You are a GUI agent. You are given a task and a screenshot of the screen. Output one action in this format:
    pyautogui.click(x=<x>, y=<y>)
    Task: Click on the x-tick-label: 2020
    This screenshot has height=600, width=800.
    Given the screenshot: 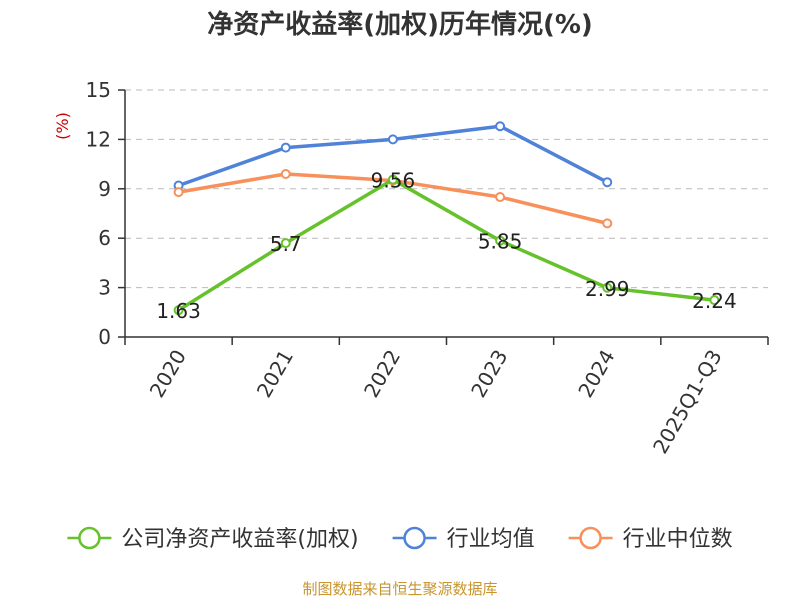 What is the action you would take?
    pyautogui.click(x=168, y=374)
    